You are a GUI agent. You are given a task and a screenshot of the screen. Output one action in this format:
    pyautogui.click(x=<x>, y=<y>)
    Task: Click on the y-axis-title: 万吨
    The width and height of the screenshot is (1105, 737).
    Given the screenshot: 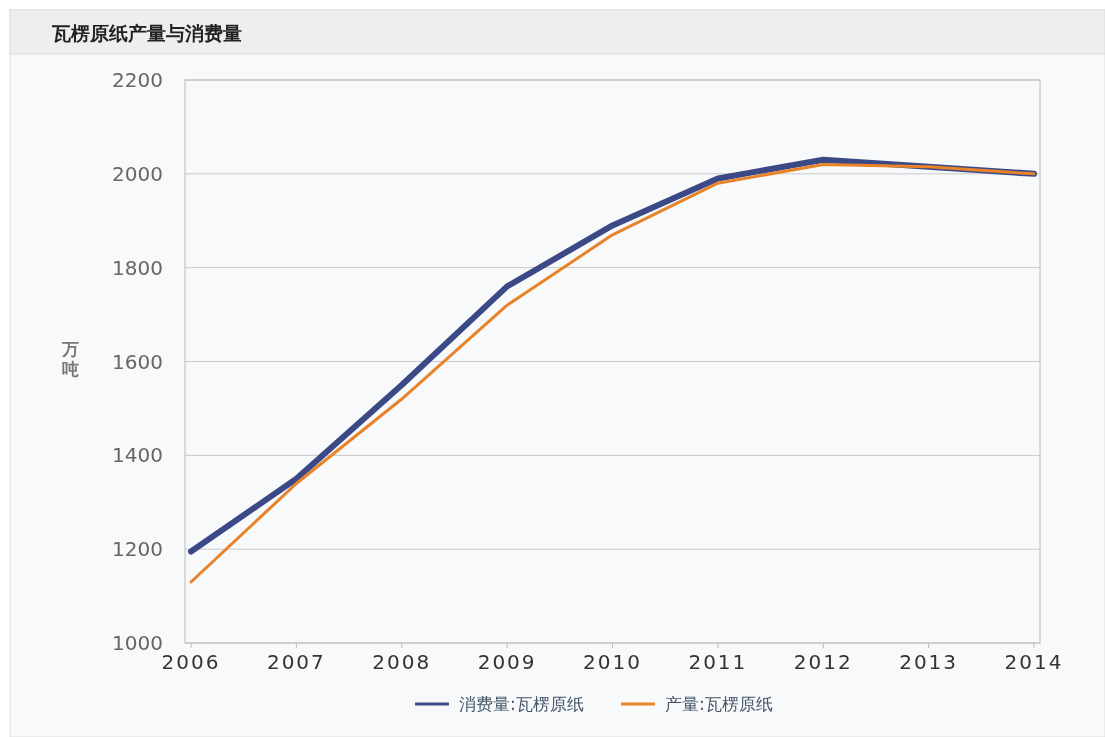 What is the action you would take?
    pyautogui.click(x=69, y=359)
    